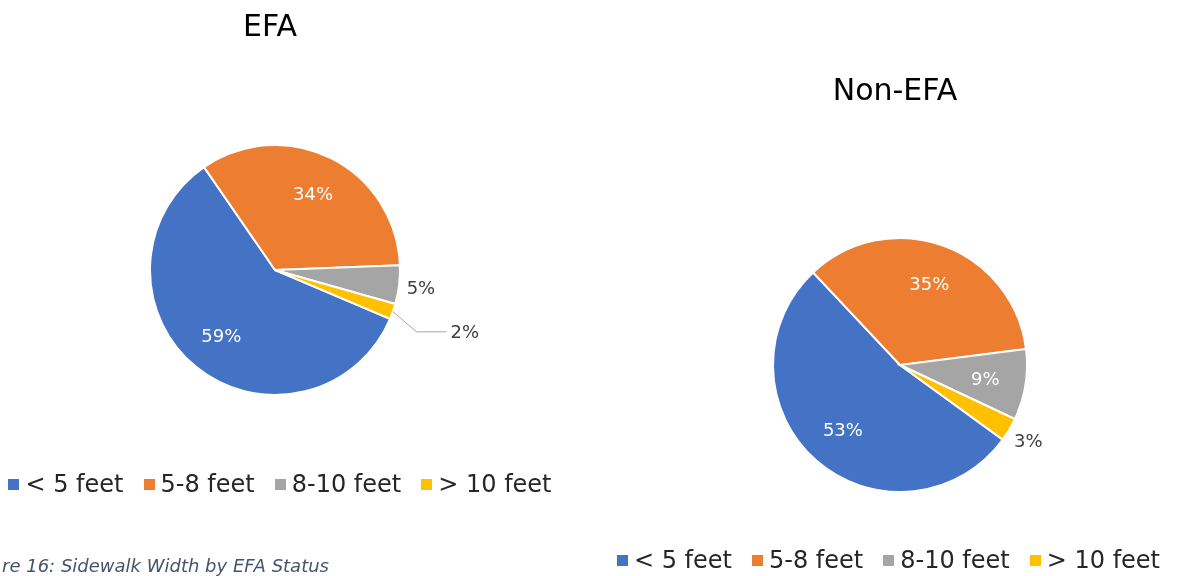  Describe the element at coordinates (221, 336) in the screenshot. I see `data-label: 59%` at that location.